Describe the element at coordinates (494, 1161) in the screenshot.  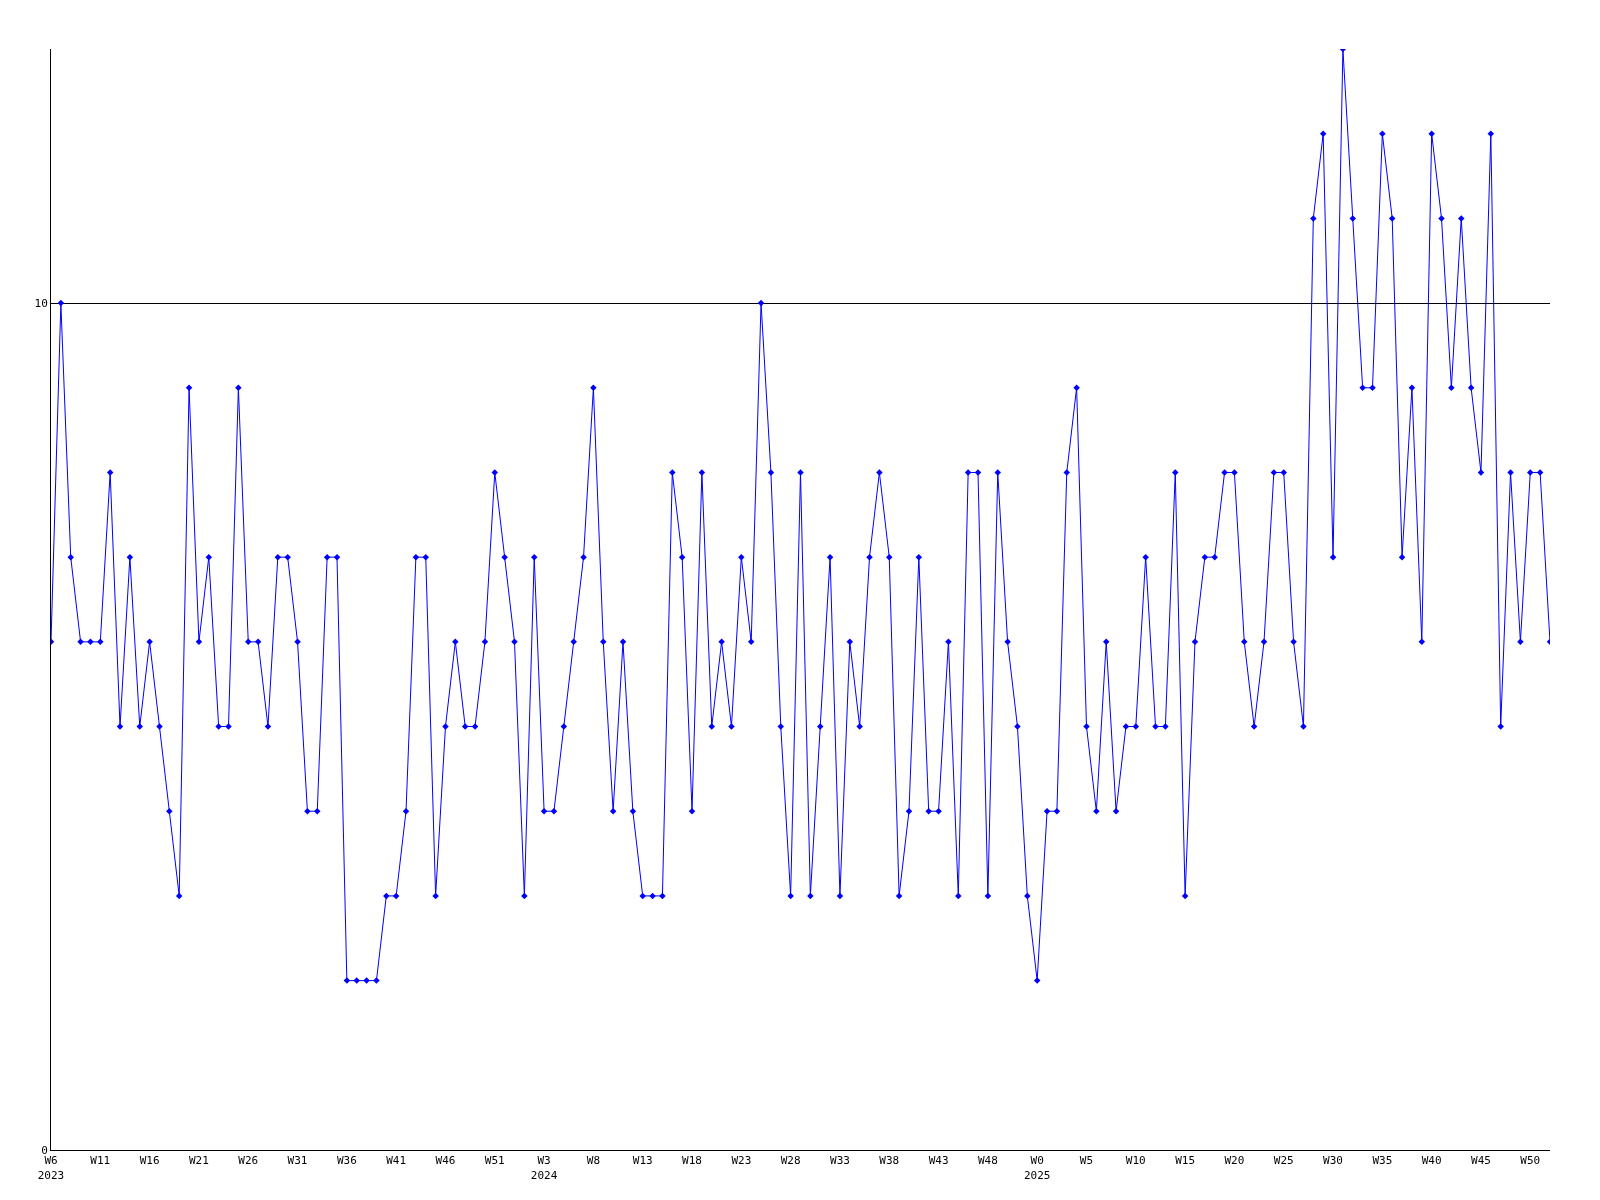
I see `x-tick-label: W51` at that location.